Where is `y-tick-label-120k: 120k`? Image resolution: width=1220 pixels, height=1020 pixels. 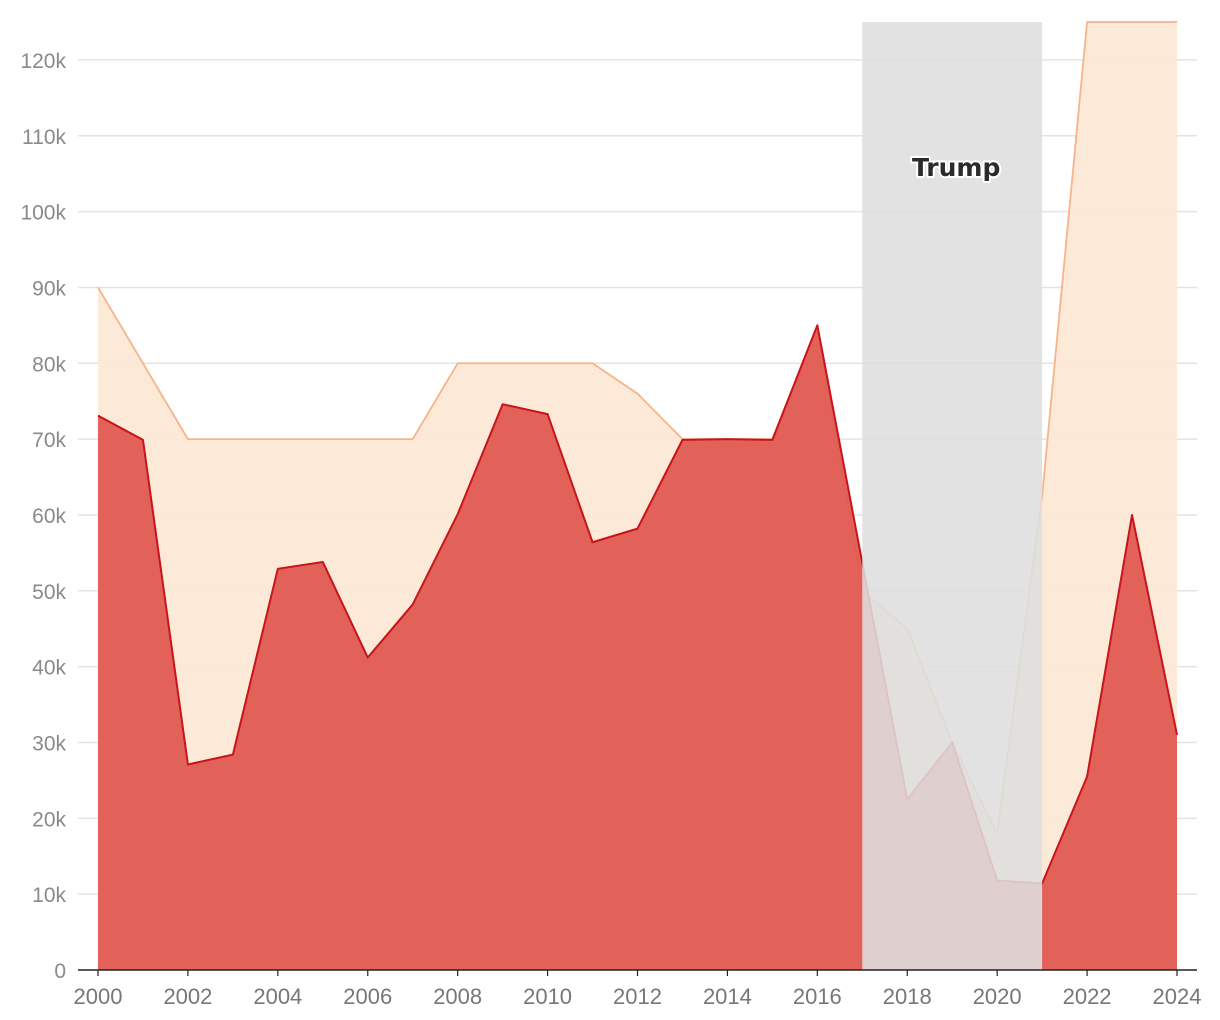 y-tick-label-120k: 120k is located at coordinates (43, 61).